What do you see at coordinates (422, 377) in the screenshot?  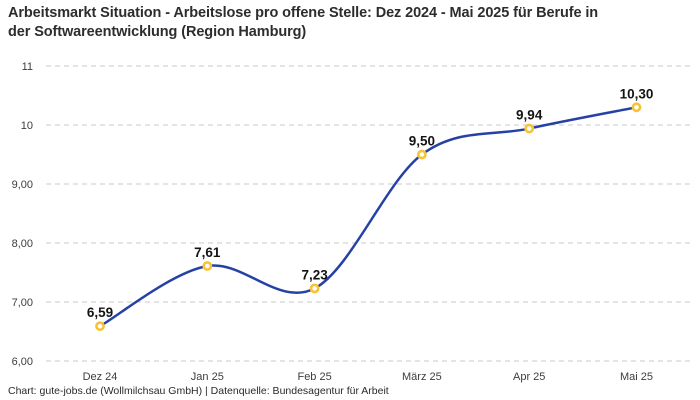 I see `x-axis-tick-label: März 25` at bounding box center [422, 377].